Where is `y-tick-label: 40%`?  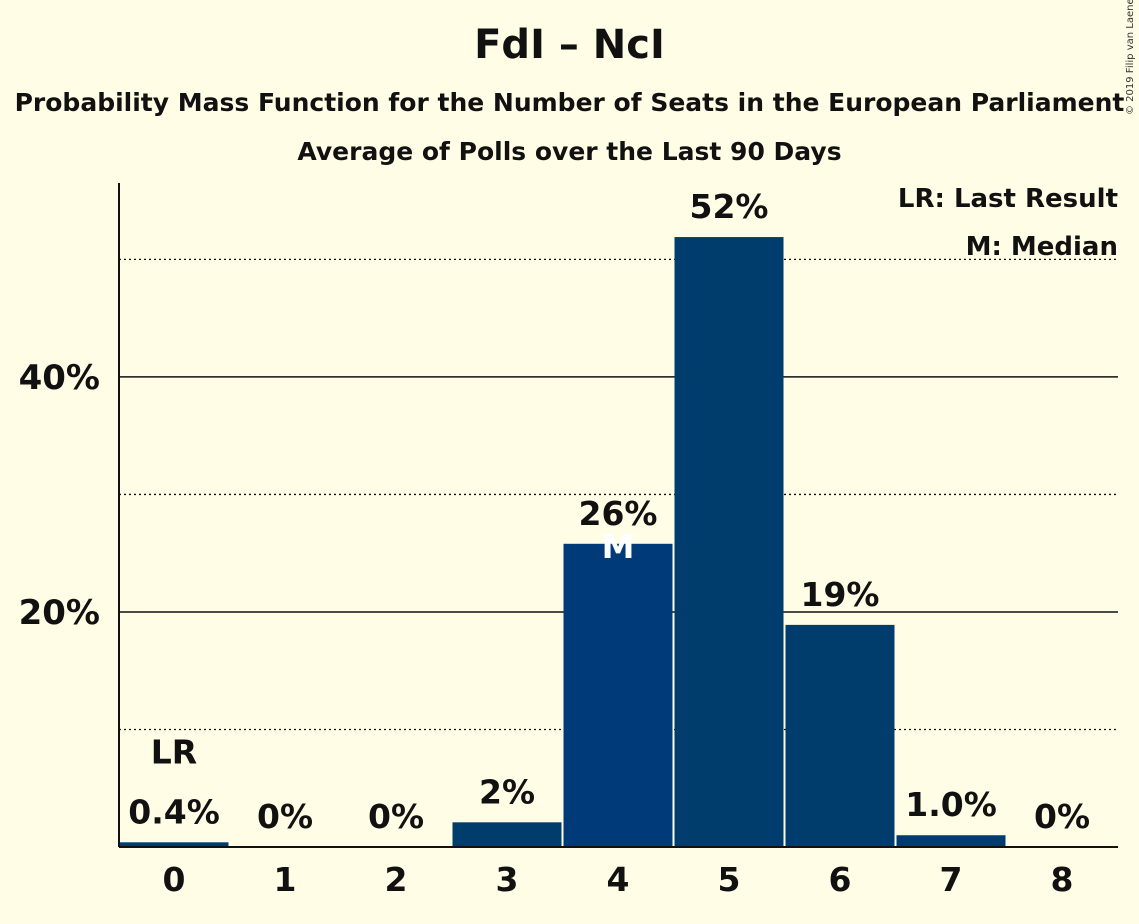 y-tick-label: 40% is located at coordinates (59, 378).